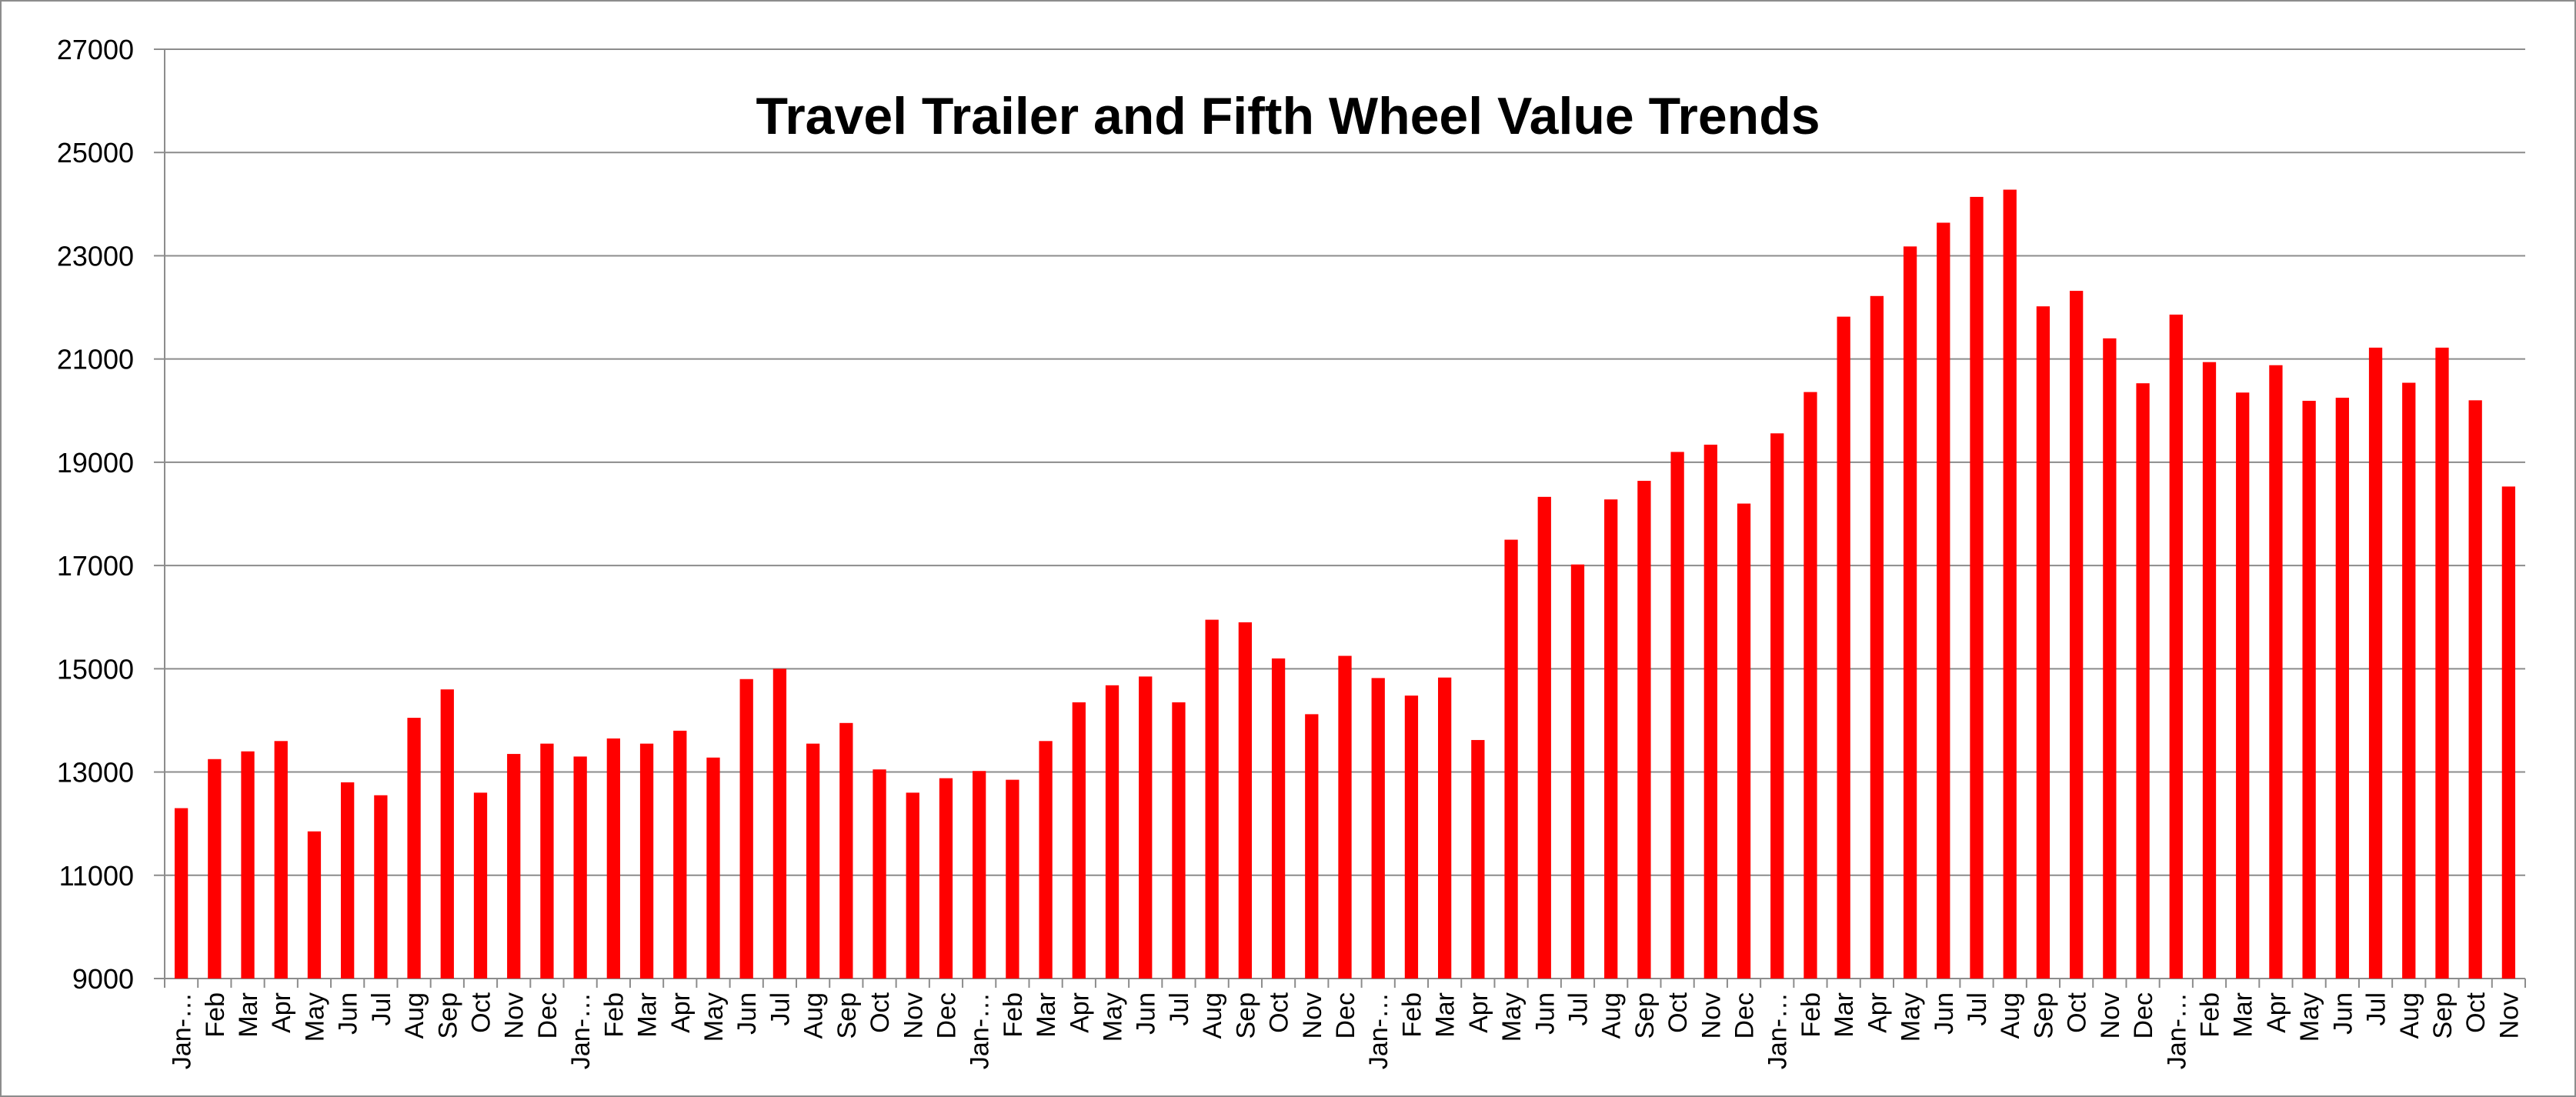 Image resolution: width=2576 pixels, height=1097 pixels. Describe the element at coordinates (103, 979) in the screenshot. I see `y-tick-label: 9000` at that location.